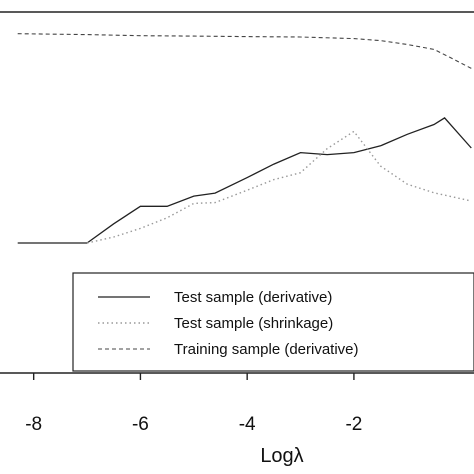 This screenshot has width=474, height=474. What do you see at coordinates (281, 456) in the screenshot?
I see `x-axis-label: Logλ` at bounding box center [281, 456].